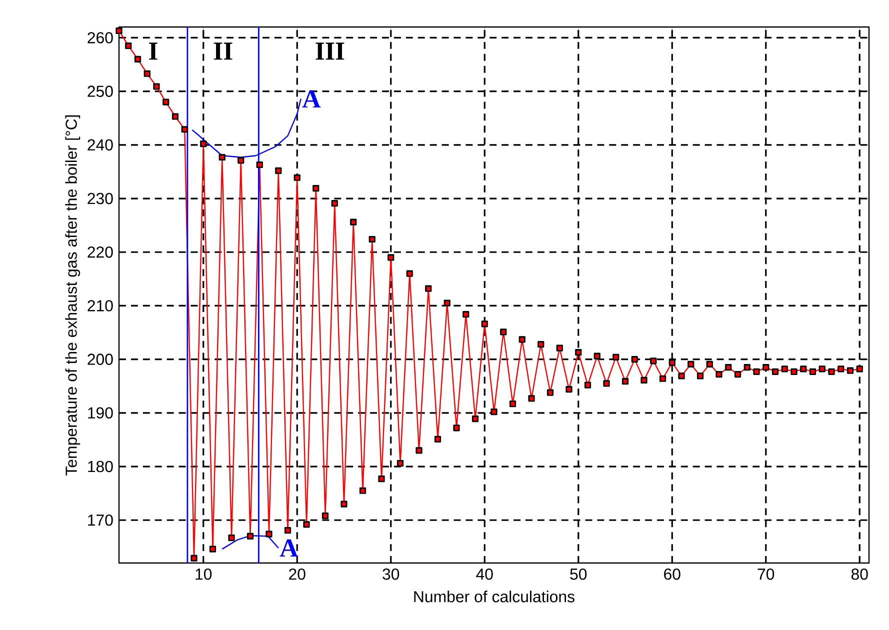 This screenshot has width=889, height=630. Describe the element at coordinates (100, 520) in the screenshot. I see `y-tick-label: 170` at that location.